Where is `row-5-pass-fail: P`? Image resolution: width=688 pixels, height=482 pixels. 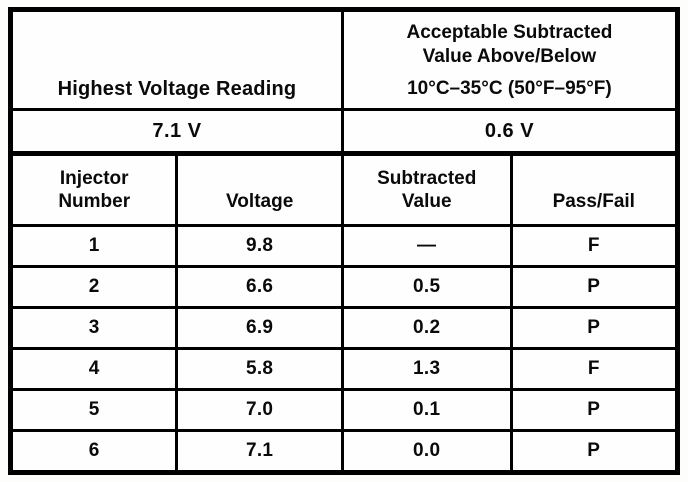 row-5-pass-fail: P is located at coordinates (593, 410).